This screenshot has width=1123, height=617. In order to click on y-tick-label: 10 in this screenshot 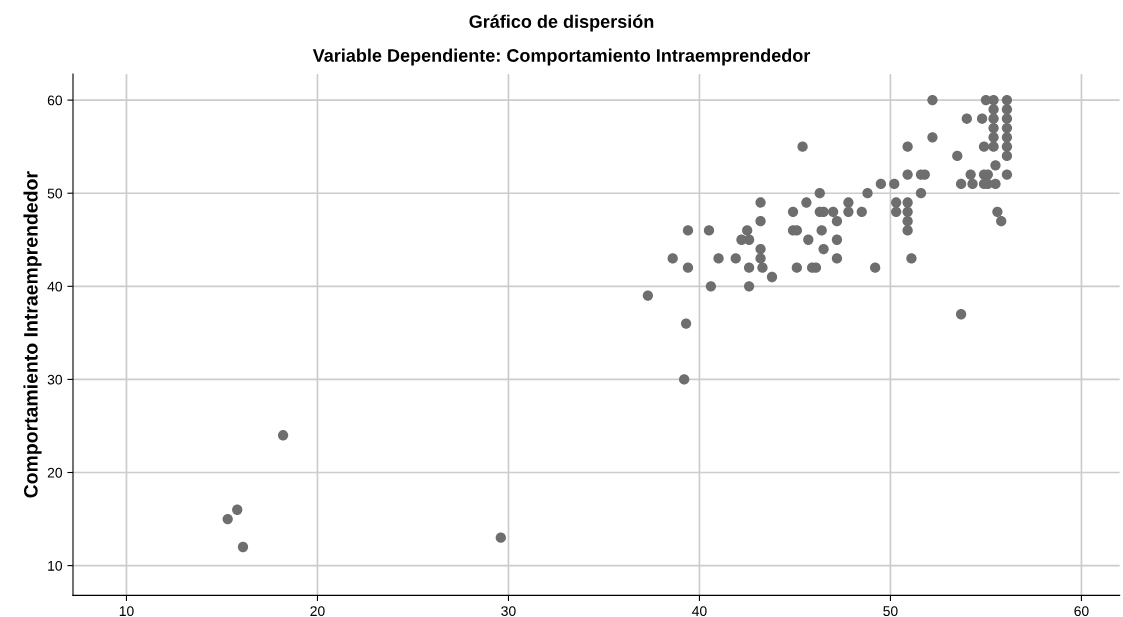, I will do `click(55, 565)`.